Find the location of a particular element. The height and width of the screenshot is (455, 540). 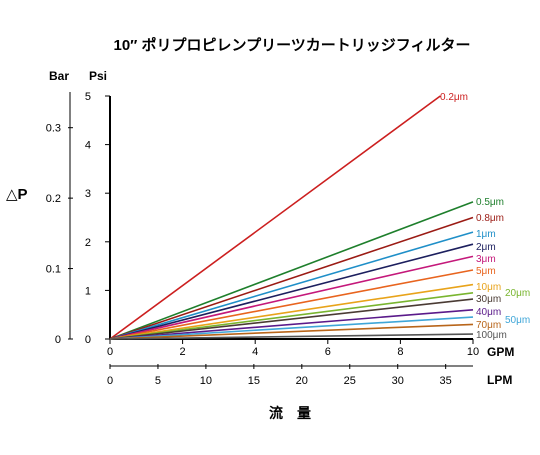

psi-tick-label: 3 is located at coordinates (88, 194).